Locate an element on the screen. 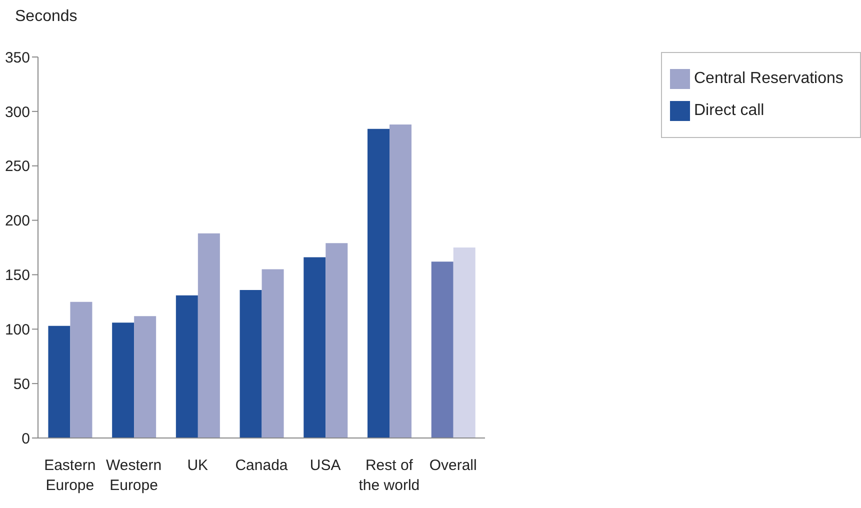 This screenshot has height=508, width=861. x-tick-label: Western Europe is located at coordinates (134, 475).